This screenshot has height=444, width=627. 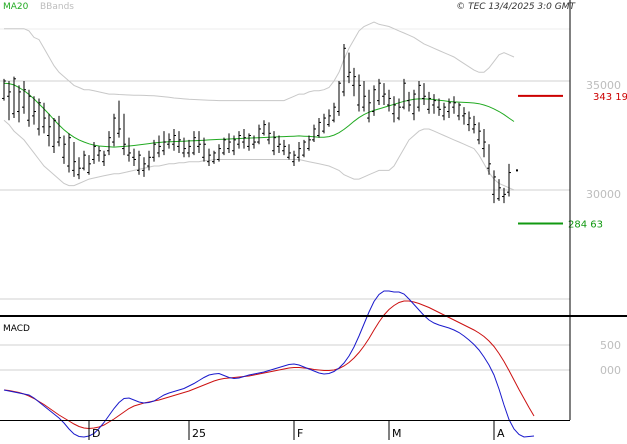 I want to click on support-label: 284 63, so click(x=585, y=225).